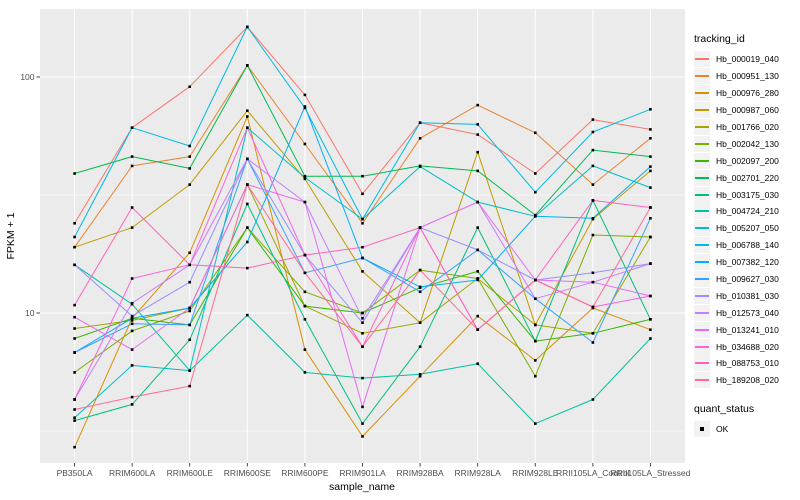 This screenshot has width=800, height=500. What do you see at coordinates (27, 77) in the screenshot?
I see `y-tick-label: 100` at bounding box center [27, 77].